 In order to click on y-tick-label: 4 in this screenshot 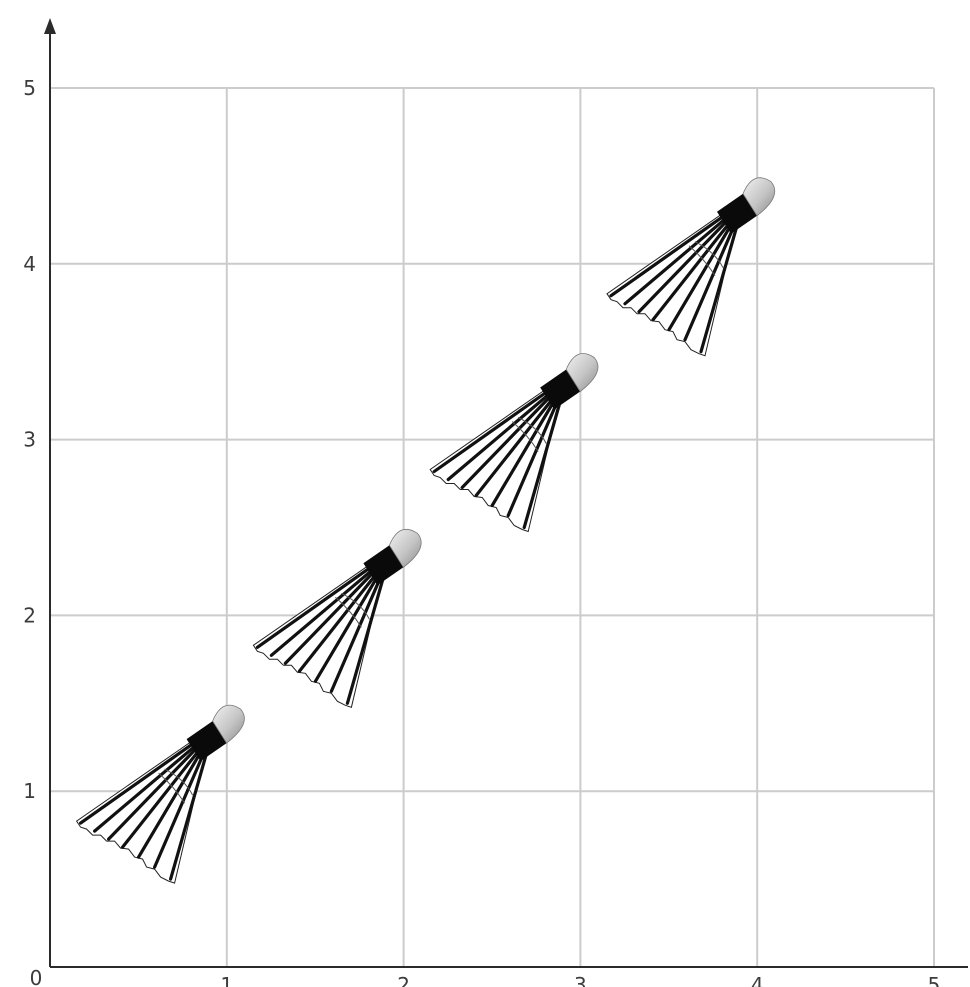, I will do `click(29, 264)`.